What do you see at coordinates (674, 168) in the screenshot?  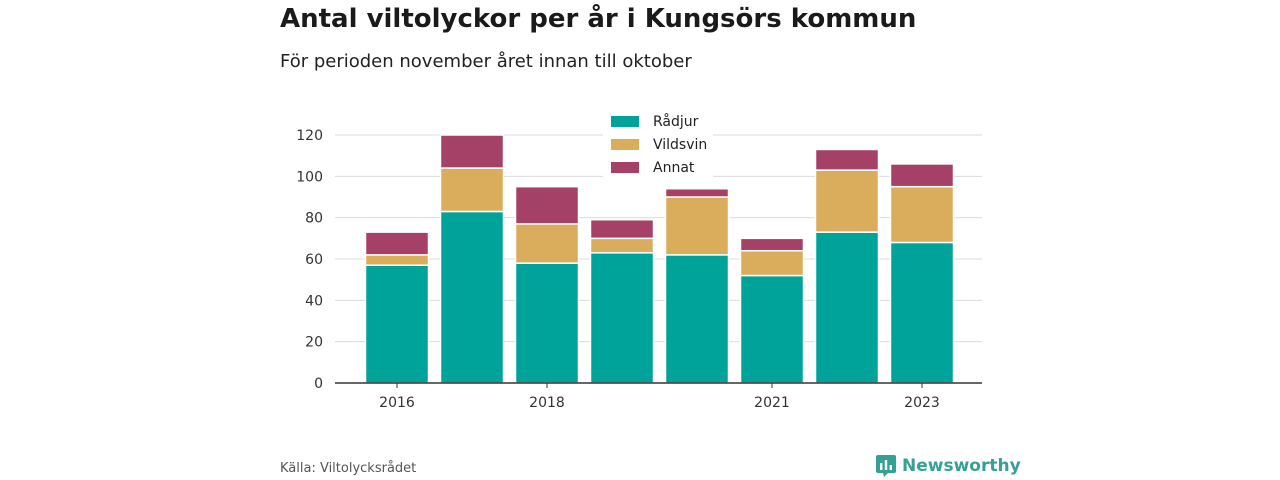 I see `legend-label-annat: Annat` at bounding box center [674, 168].